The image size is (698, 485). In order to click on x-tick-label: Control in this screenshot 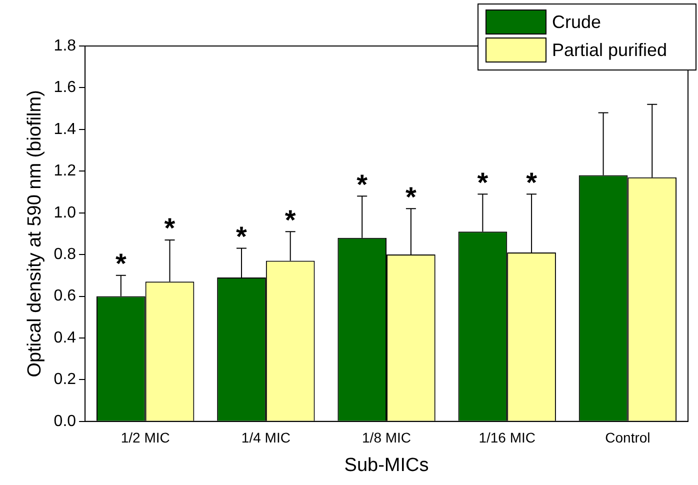, I will do `click(627, 438)`.